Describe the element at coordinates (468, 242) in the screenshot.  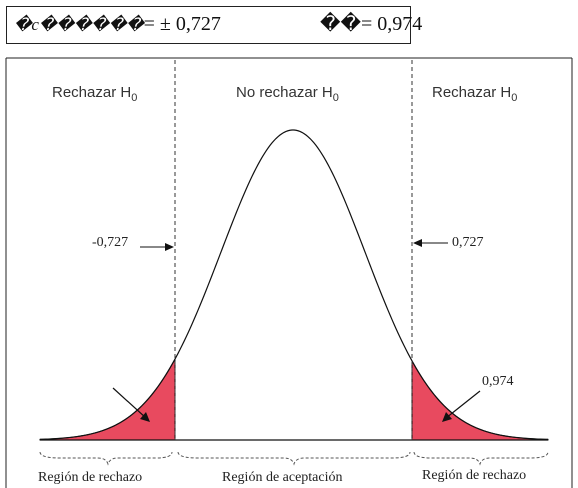
I see `critical-right-label: 0,727` at that location.